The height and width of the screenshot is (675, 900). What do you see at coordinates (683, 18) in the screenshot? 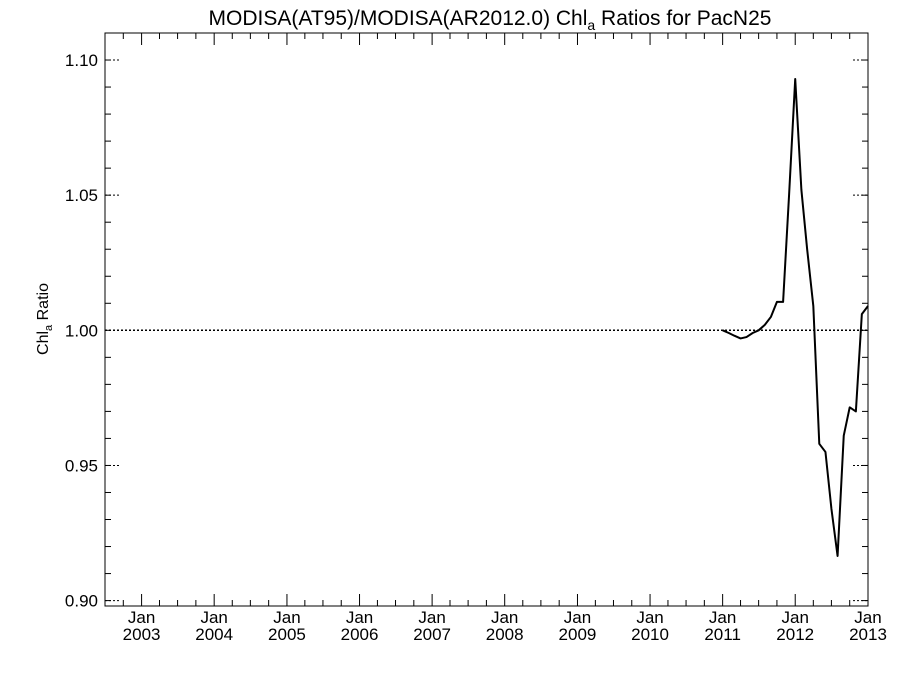
I see `chart-title-rest: Ratios for PacN25` at bounding box center [683, 18].